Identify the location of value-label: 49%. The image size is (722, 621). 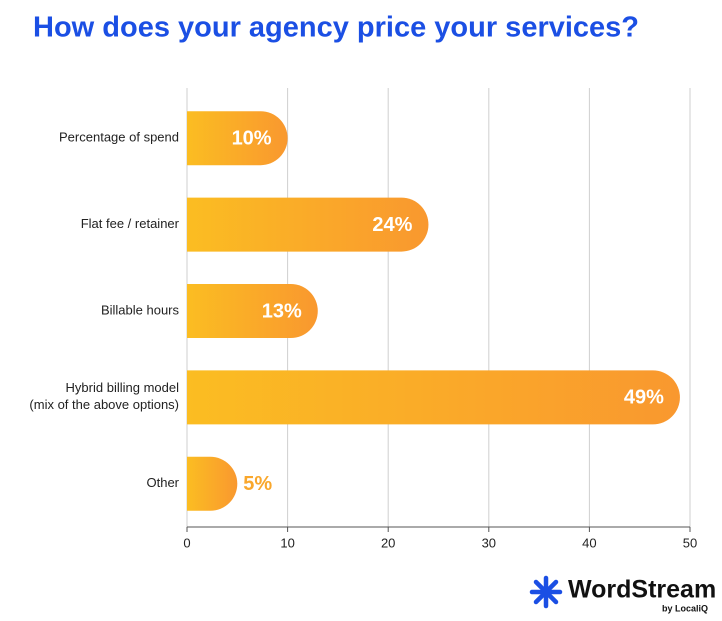
(644, 398).